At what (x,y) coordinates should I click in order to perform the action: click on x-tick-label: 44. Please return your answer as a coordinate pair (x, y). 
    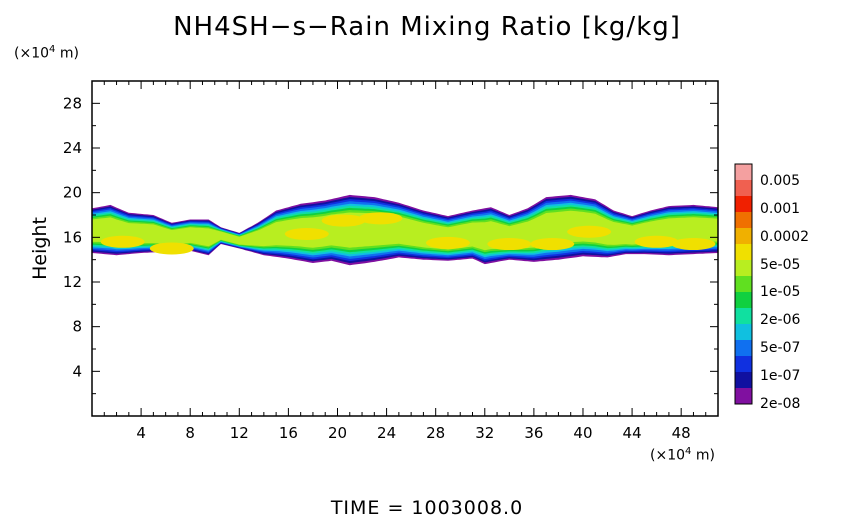
    Looking at the image, I should click on (632, 433).